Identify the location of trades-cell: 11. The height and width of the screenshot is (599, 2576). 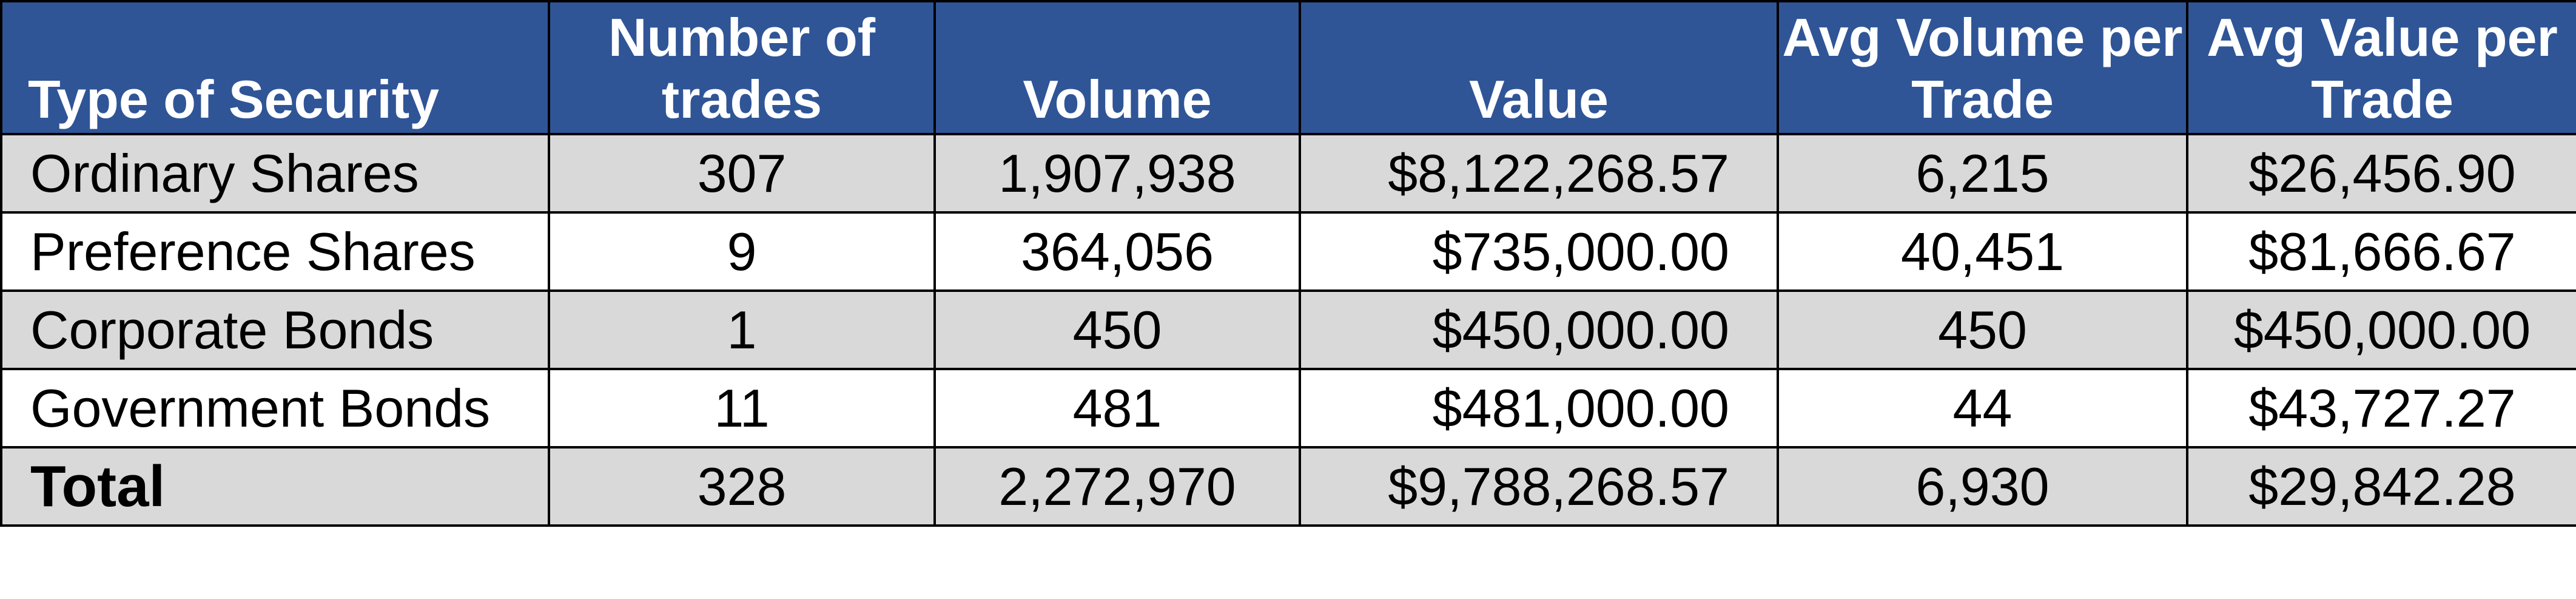
(742, 408).